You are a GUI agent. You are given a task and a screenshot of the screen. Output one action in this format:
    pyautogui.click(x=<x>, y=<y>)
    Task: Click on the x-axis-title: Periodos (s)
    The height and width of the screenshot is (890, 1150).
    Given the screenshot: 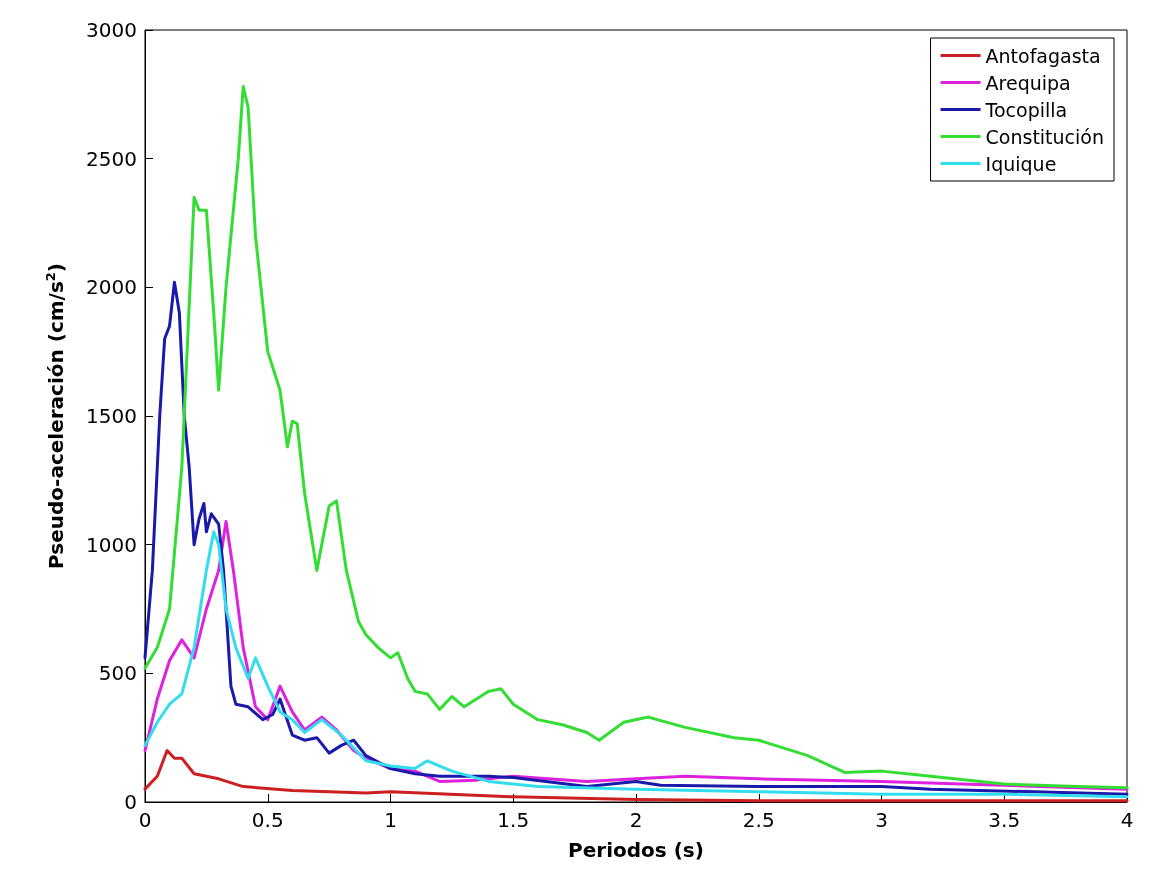 What is the action you would take?
    pyautogui.click(x=636, y=850)
    